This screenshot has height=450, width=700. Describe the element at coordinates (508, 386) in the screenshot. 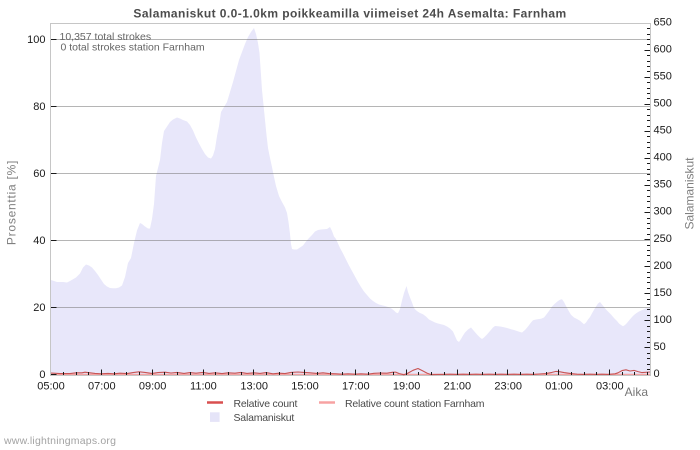

I see `svg-text: 23:00` at that location.